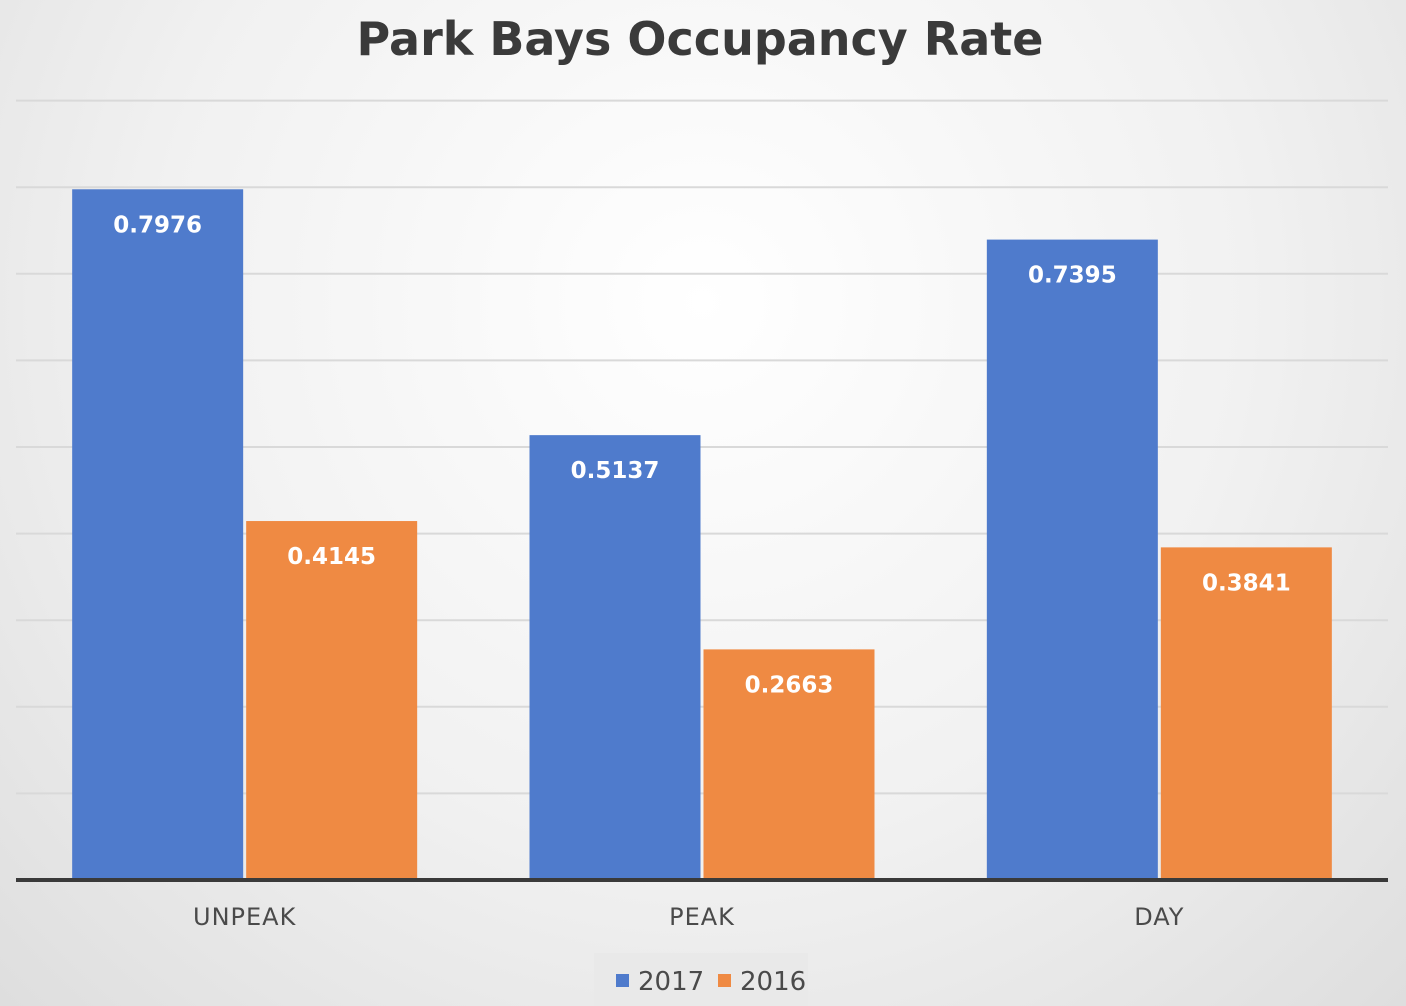 The image size is (1406, 1006). Describe the element at coordinates (1072, 559) in the screenshot. I see `bar-2017-day` at that location.